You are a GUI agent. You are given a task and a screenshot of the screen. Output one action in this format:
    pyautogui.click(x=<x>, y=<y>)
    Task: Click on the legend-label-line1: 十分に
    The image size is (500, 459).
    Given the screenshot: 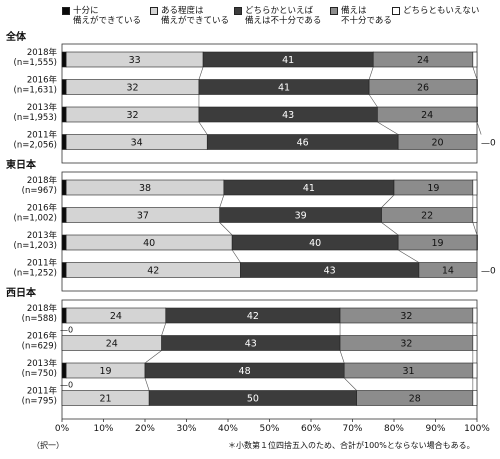 What is the action you would take?
    pyautogui.click(x=86, y=11)
    